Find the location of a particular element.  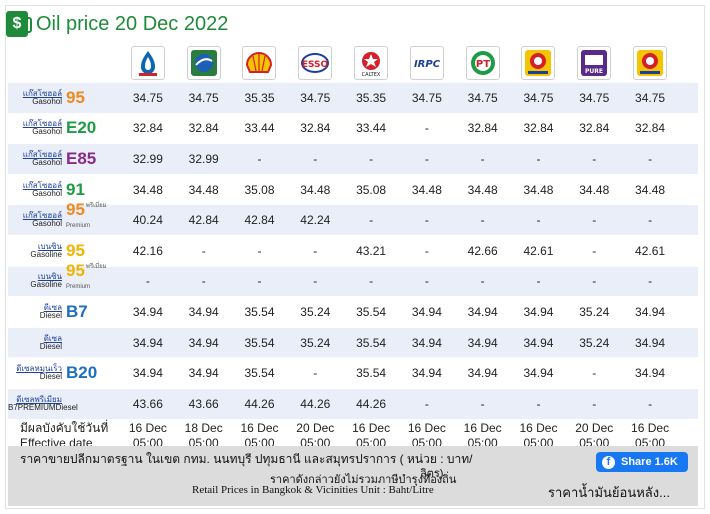

svg-text: ESSO is located at coordinates (315, 65).